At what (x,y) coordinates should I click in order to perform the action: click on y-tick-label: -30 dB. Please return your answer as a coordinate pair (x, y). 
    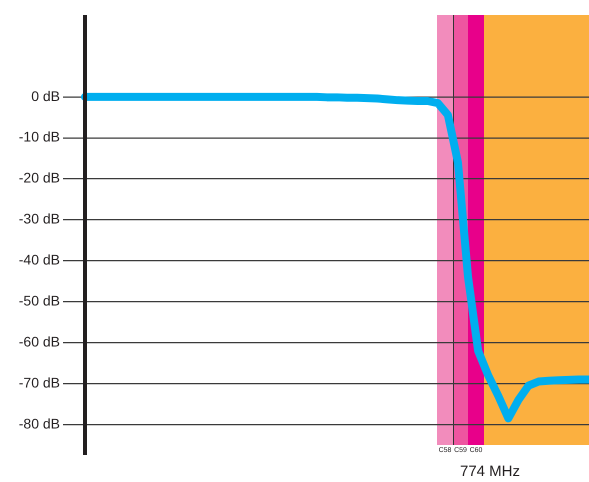
    Looking at the image, I should click on (39, 218).